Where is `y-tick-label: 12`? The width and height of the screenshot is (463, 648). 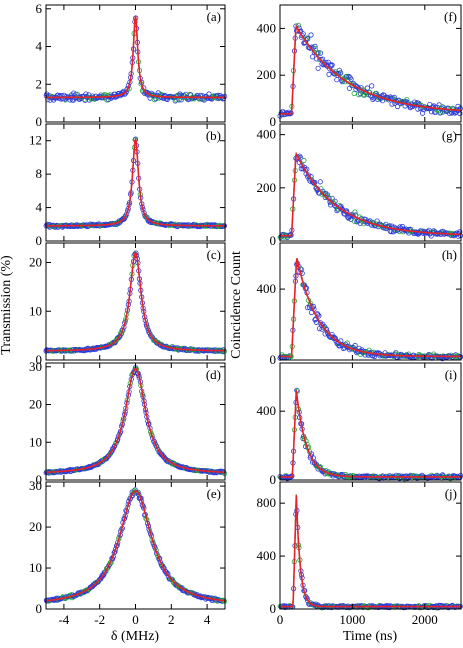 y-tick-label: 12 is located at coordinates (35, 140).